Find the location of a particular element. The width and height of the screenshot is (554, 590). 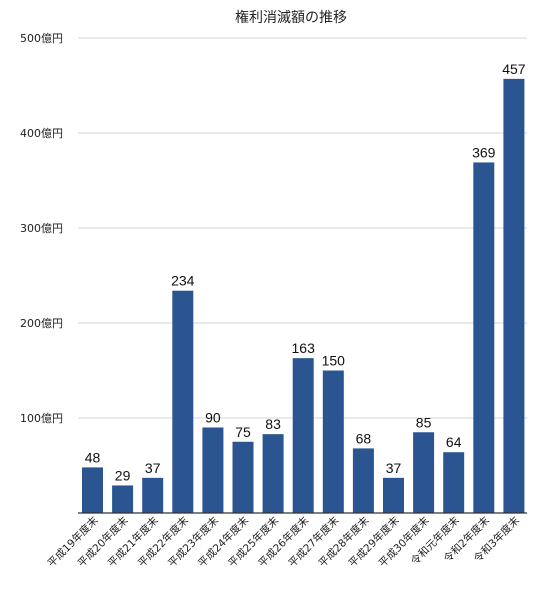

data-label: 29 is located at coordinates (123, 475).